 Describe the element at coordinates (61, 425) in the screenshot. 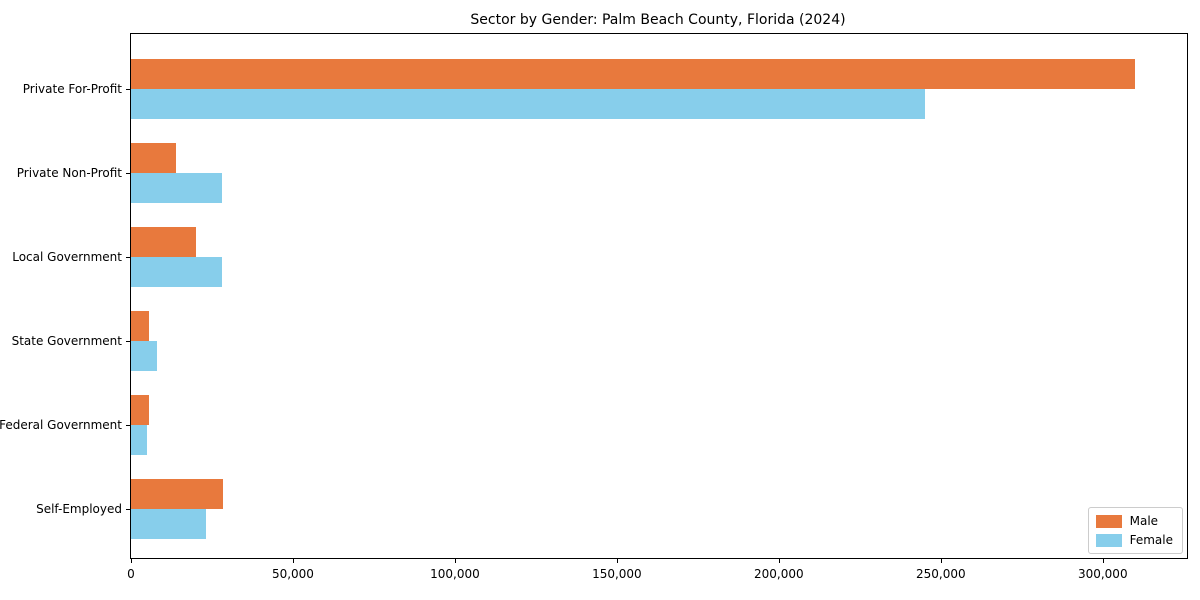

I see `y-axis-label-federal-government: Federal Government` at that location.